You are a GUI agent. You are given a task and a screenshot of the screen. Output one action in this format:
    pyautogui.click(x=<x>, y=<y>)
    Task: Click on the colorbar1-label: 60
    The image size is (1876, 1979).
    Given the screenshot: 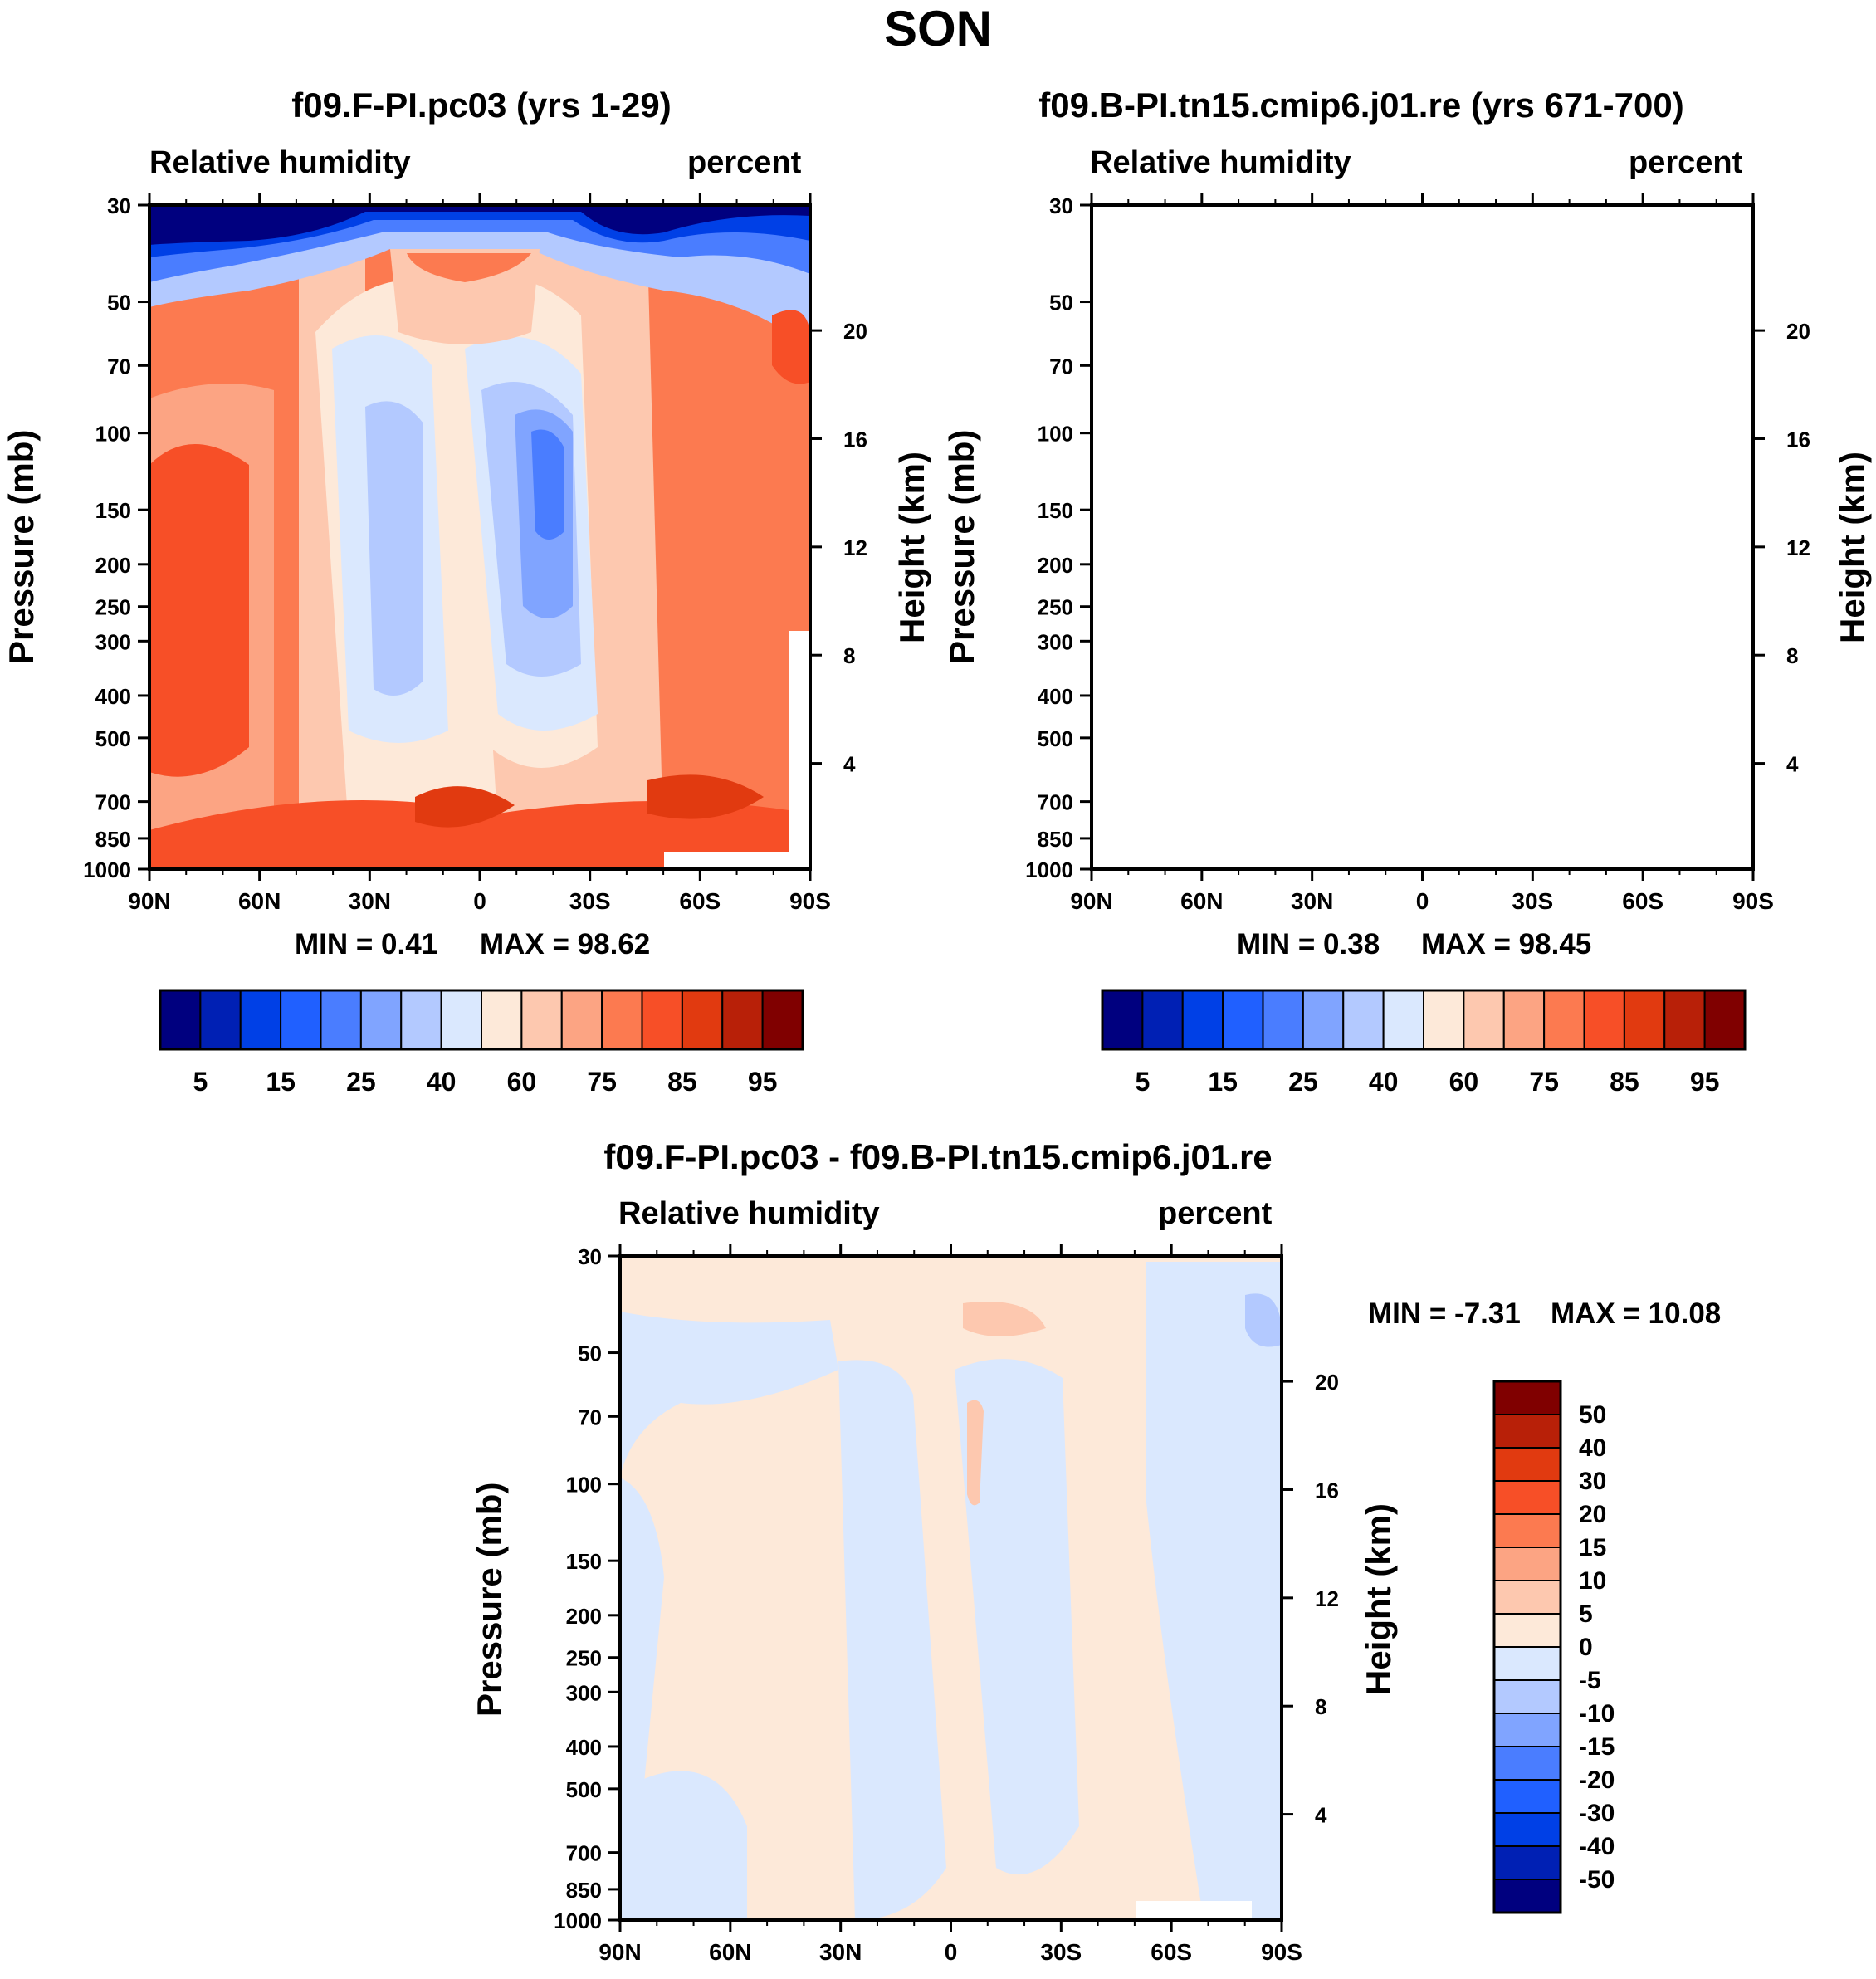 What is the action you would take?
    pyautogui.click(x=522, y=1082)
    